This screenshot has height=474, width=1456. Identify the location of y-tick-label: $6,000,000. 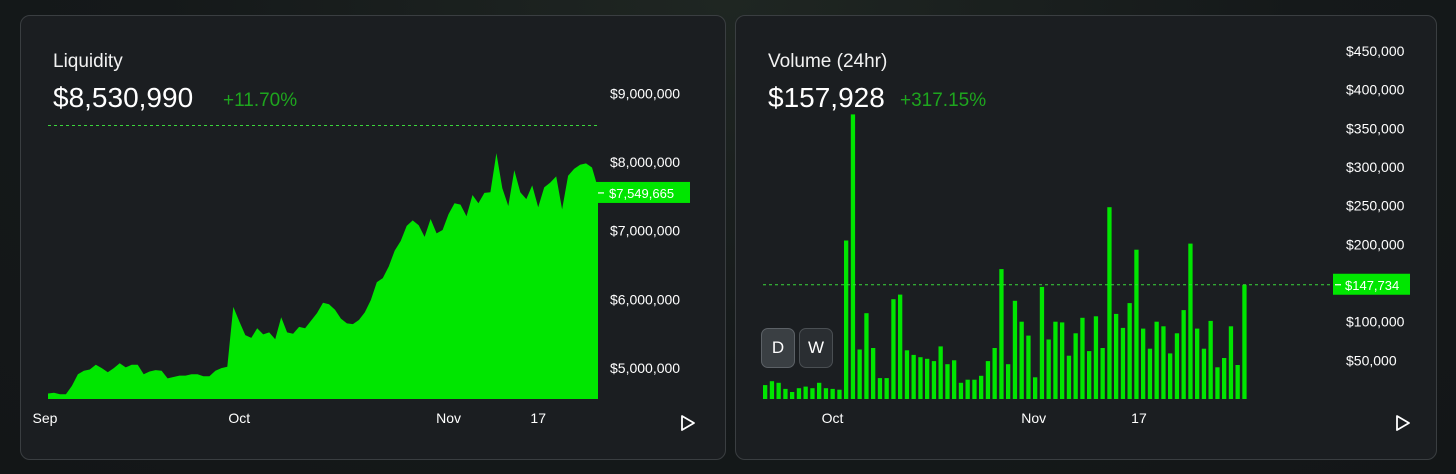
(645, 299).